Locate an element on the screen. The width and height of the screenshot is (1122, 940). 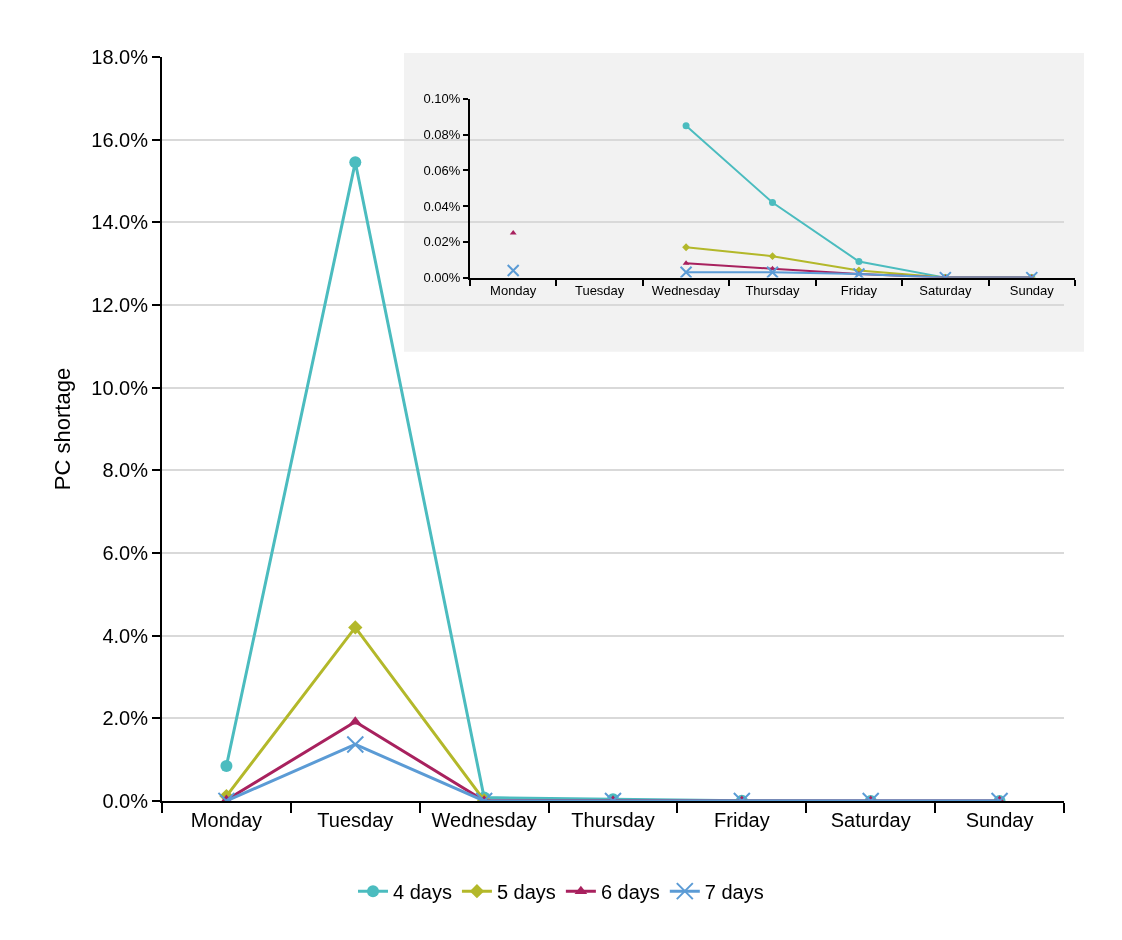
y-tick-label: 16.0% is located at coordinates (120, 139).